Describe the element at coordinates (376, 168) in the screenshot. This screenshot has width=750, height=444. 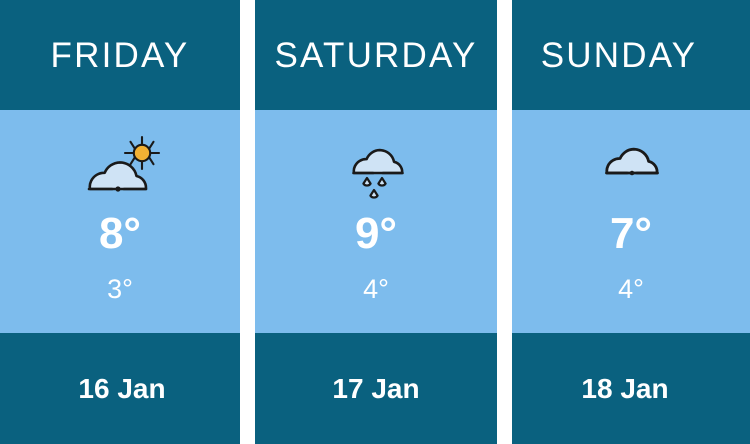
I see `rain-cloud-icon` at that location.